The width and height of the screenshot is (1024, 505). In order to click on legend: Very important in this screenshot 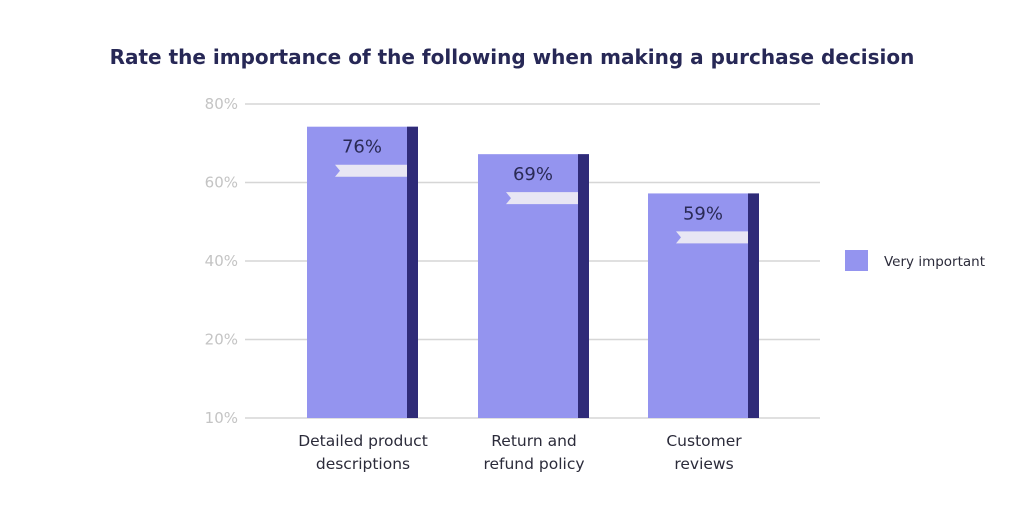, I will do `click(915, 260)`.